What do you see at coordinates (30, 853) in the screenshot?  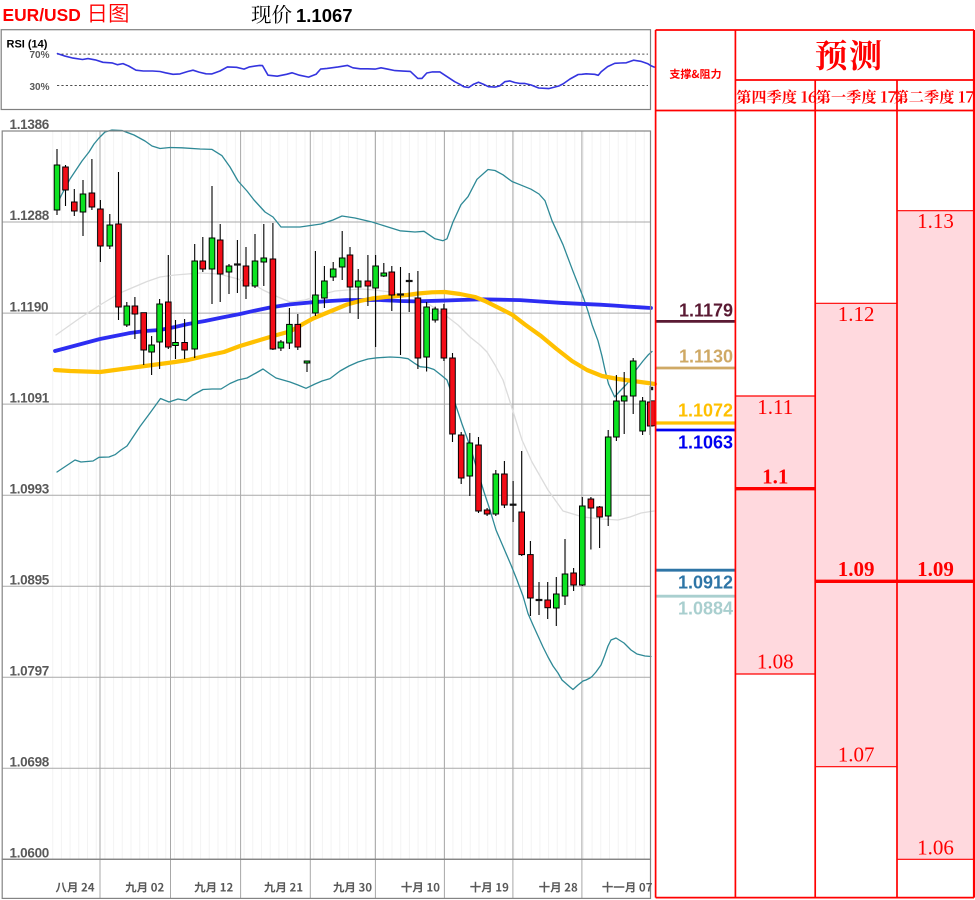 I see `svg-text: 1.0600` at bounding box center [30, 853].